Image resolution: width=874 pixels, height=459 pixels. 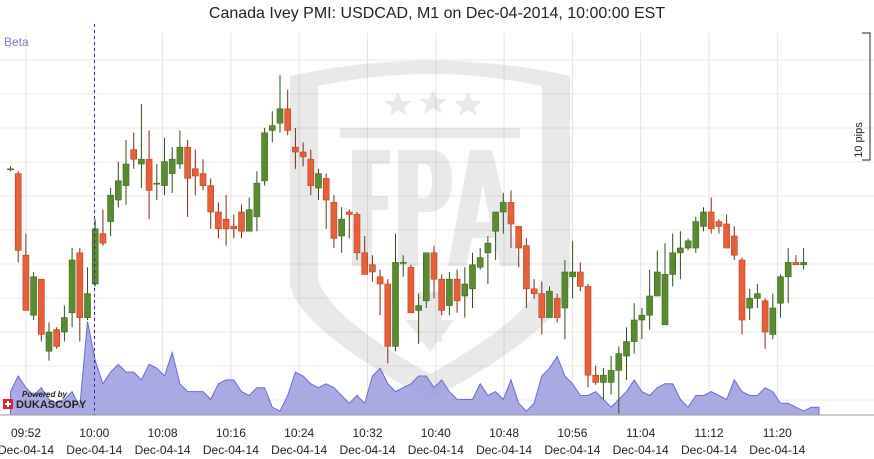 I want to click on x-tick-time: 10:32, so click(x=367, y=433).